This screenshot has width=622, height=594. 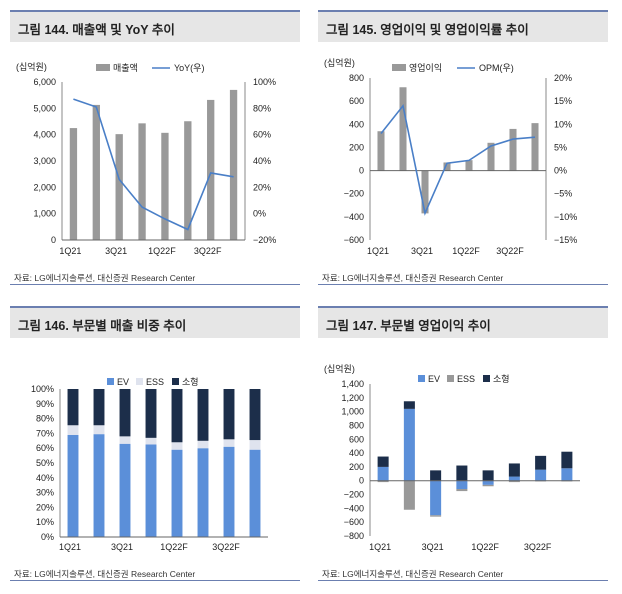 I want to click on y-tick-label: 1,400, so click(x=352, y=384).